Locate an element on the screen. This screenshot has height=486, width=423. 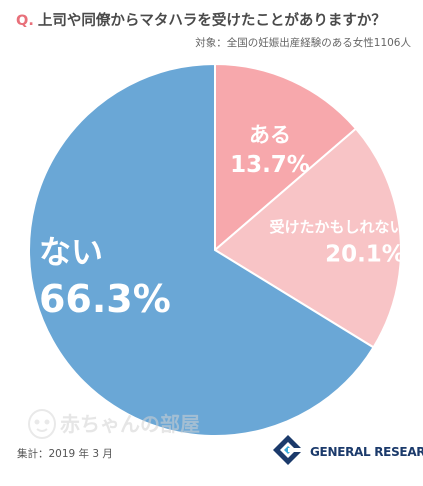
watermark-logo: 赤ちゃんの部屋 is located at coordinates (114, 424).